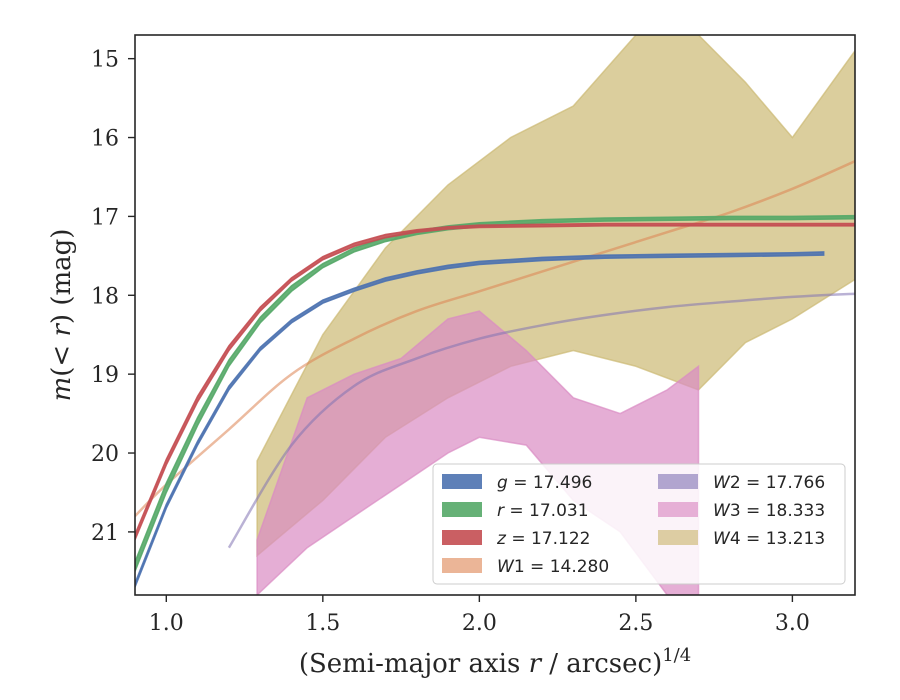  I want to click on legend-swatch-g, so click(462, 481).